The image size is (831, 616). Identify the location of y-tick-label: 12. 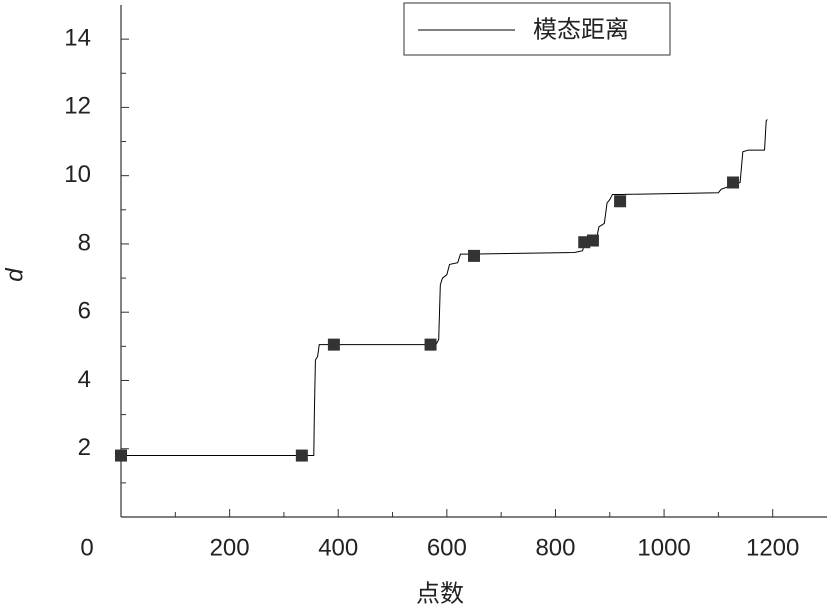
(77, 106).